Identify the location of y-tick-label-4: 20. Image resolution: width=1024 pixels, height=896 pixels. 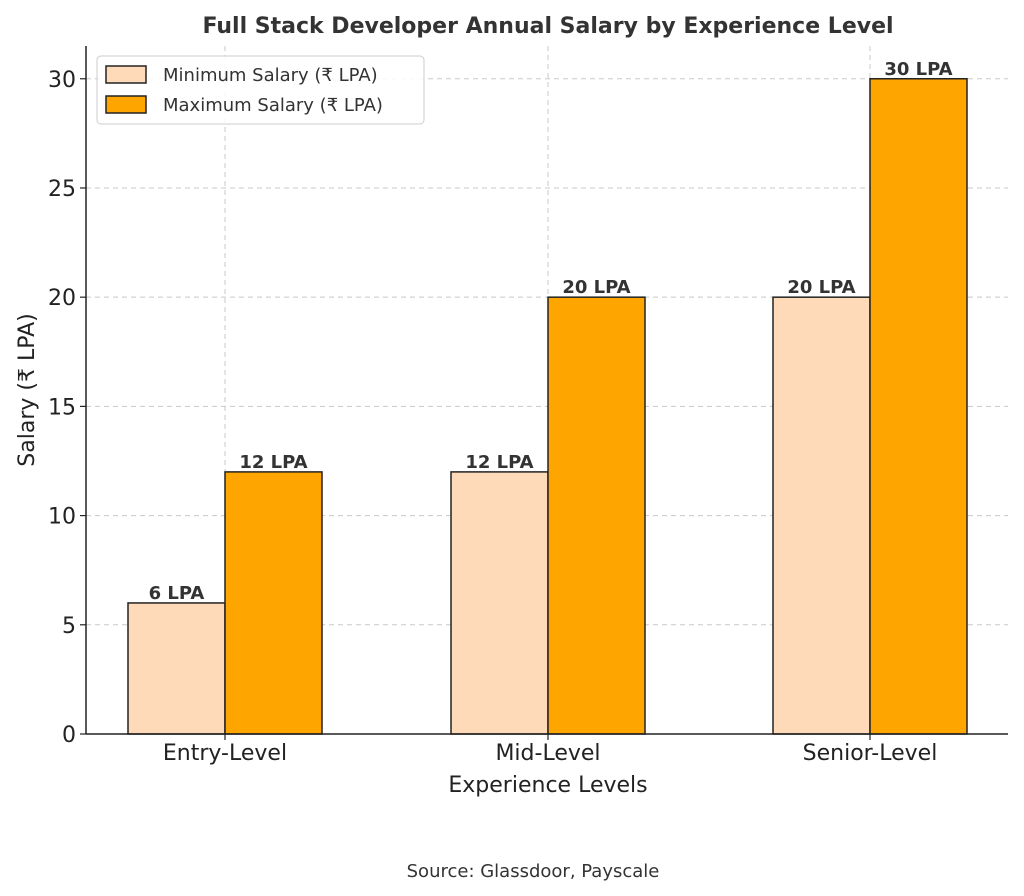
(62, 298).